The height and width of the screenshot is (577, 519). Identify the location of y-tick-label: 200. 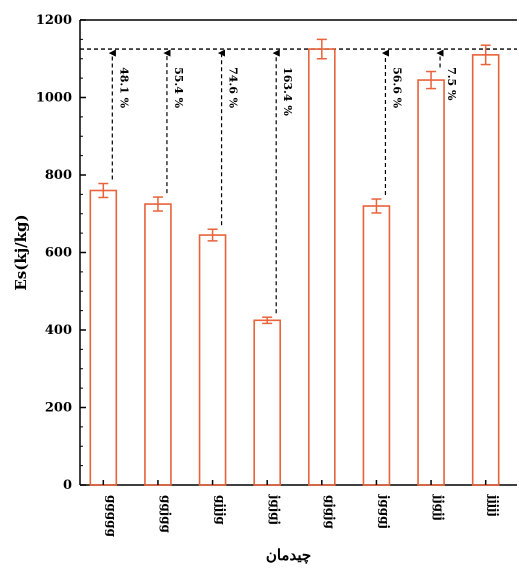
(58, 408).